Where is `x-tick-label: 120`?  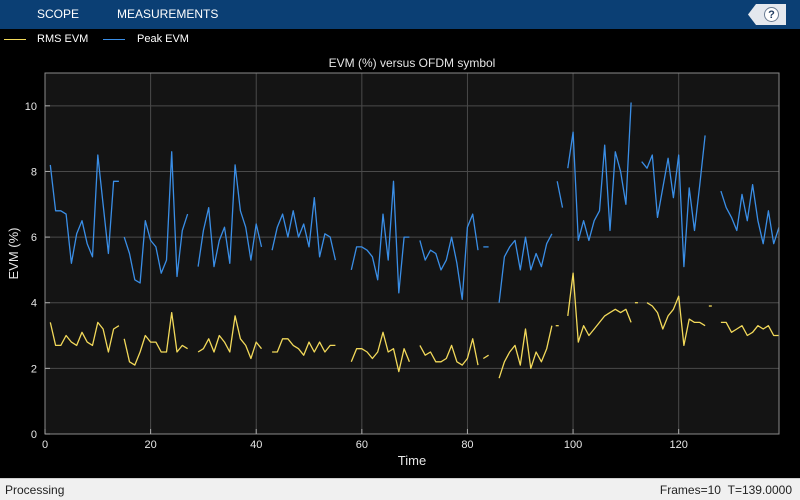 x-tick-label: 120 is located at coordinates (678, 445).